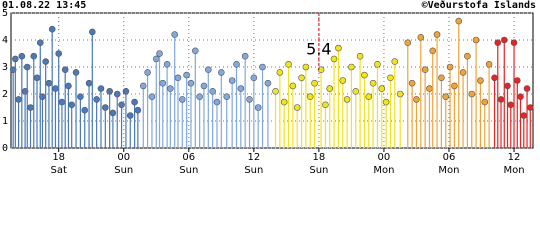 This screenshot has width=540, height=240. I want to click on y-tick-label: 1, so click(5, 121).